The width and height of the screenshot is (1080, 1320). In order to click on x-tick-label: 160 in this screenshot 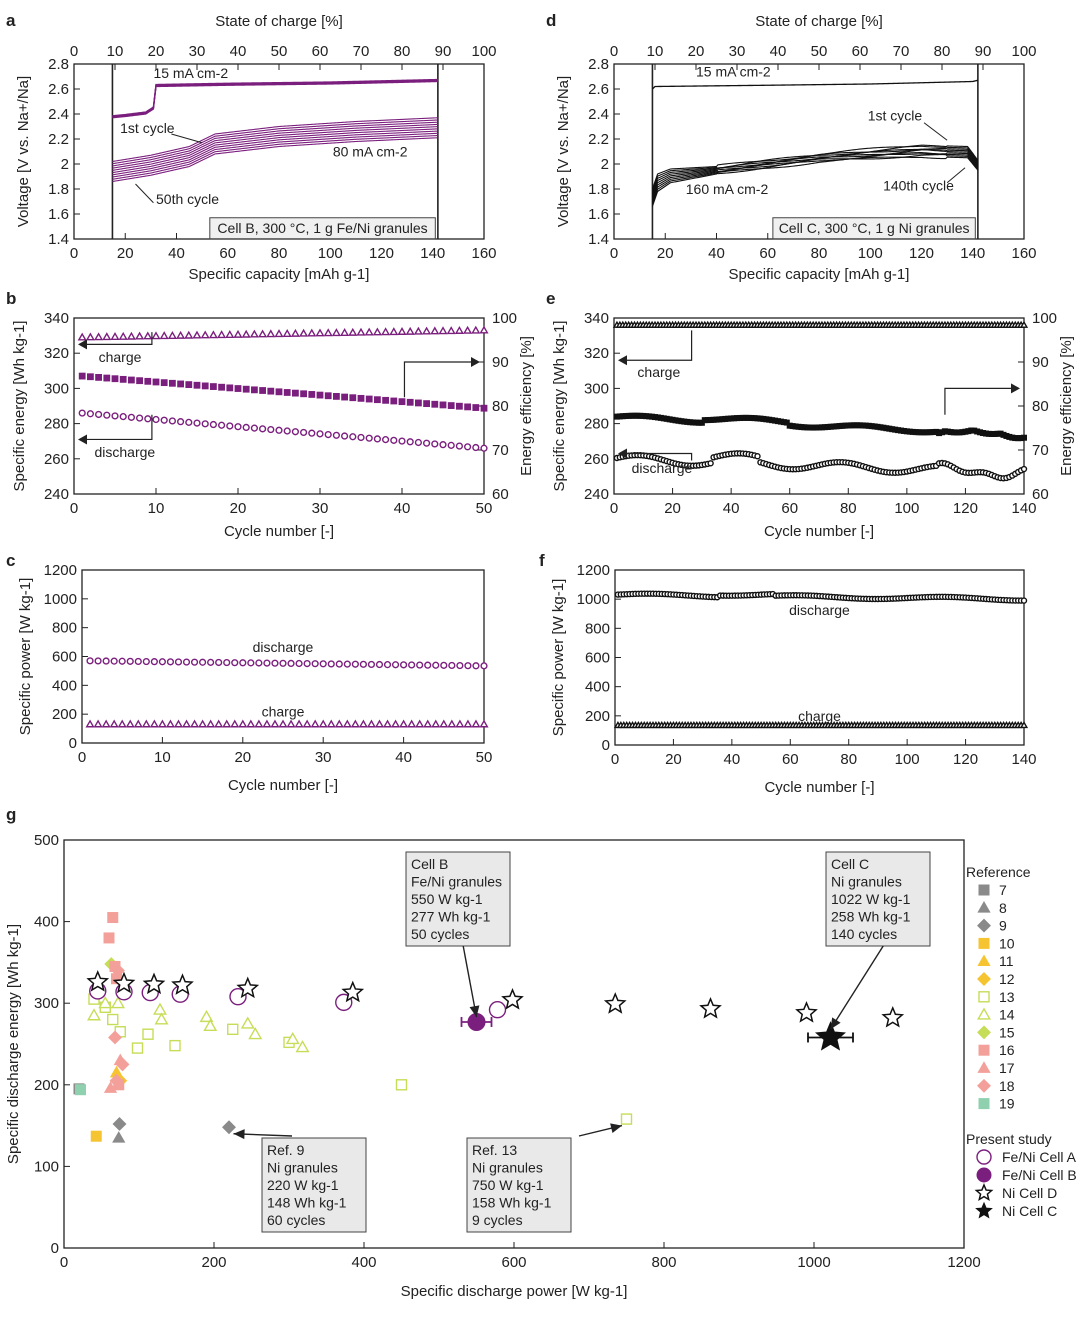, I will do `click(1023, 253)`.